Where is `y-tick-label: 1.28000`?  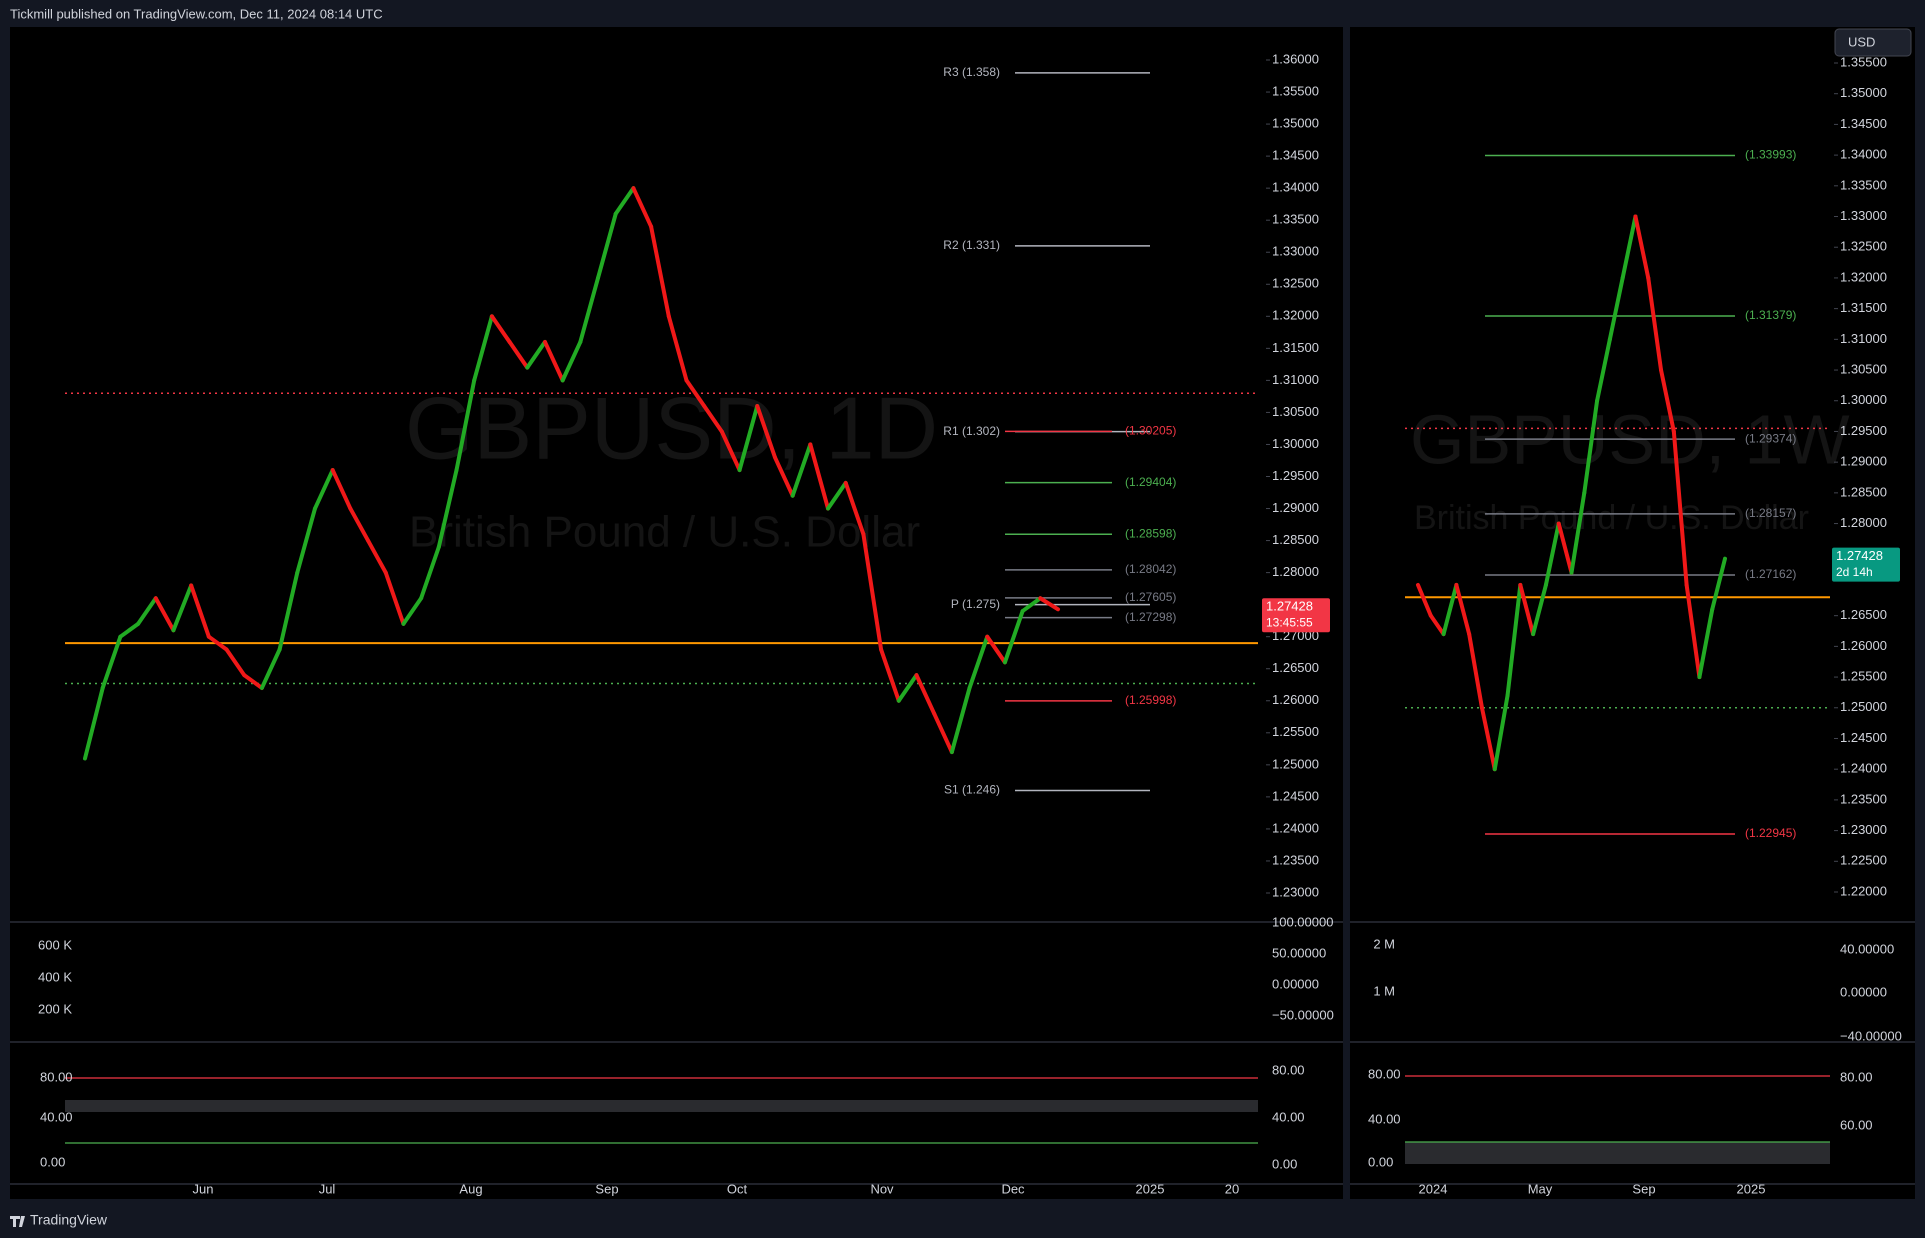
y-tick-label: 1.28000 is located at coordinates (1863, 522).